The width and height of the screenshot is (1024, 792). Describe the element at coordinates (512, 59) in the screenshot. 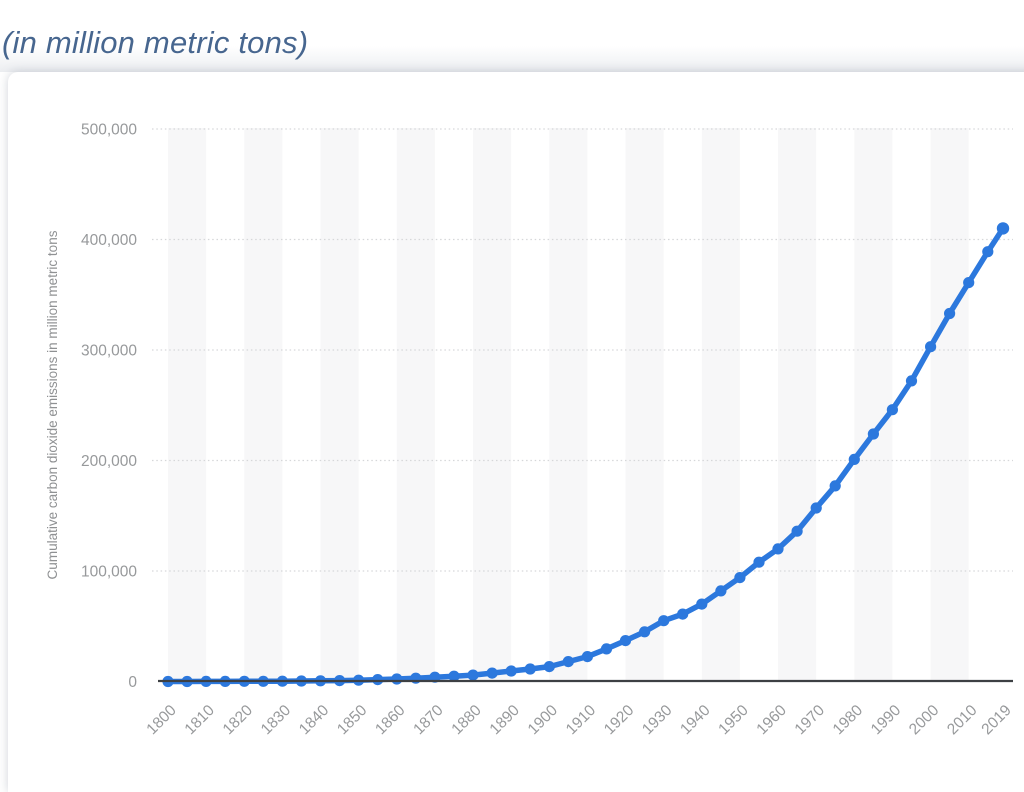

I see `card-top-shadow` at that location.